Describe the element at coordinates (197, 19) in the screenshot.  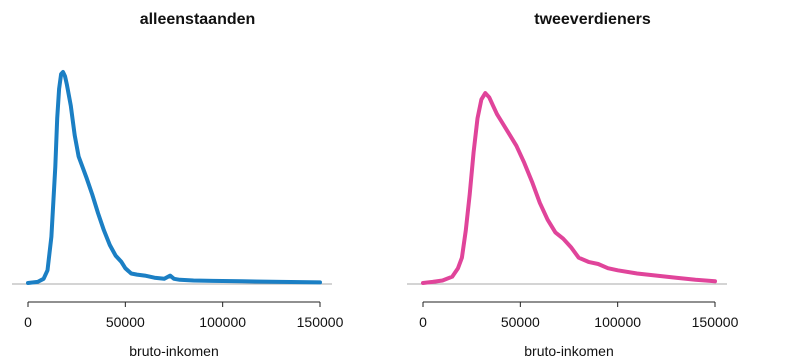
I see `chart-title: alleenstaanden` at that location.